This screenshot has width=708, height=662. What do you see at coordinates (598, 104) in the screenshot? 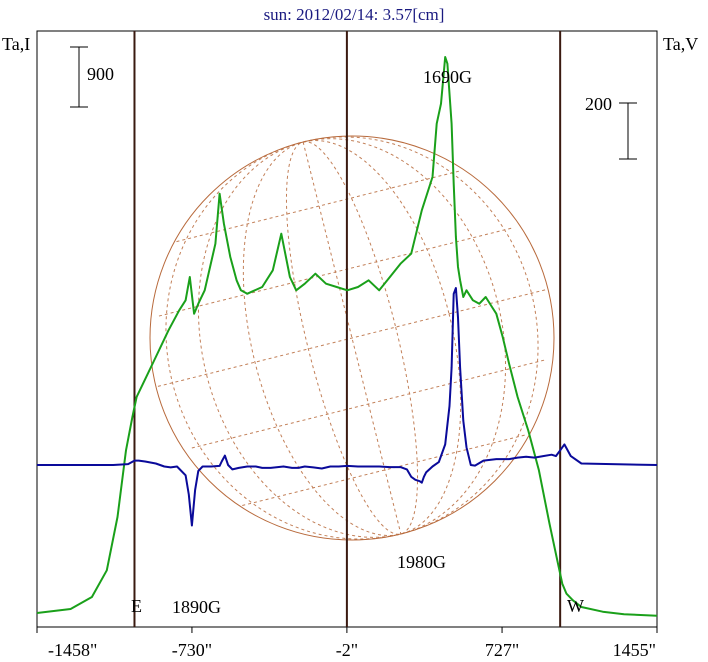
I see `scale-bar-label-right: 200` at bounding box center [598, 104].